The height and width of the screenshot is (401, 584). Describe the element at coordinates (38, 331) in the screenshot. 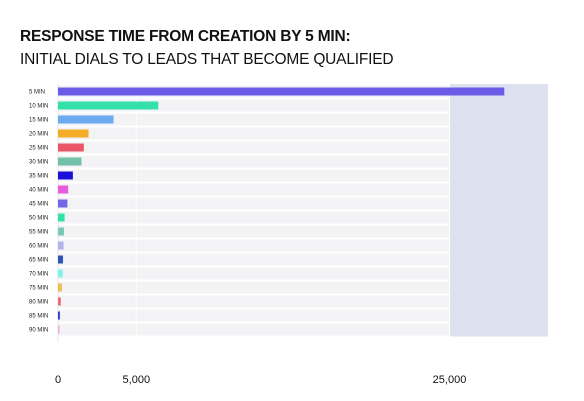

I see `category-label: 90 MIN` at that location.